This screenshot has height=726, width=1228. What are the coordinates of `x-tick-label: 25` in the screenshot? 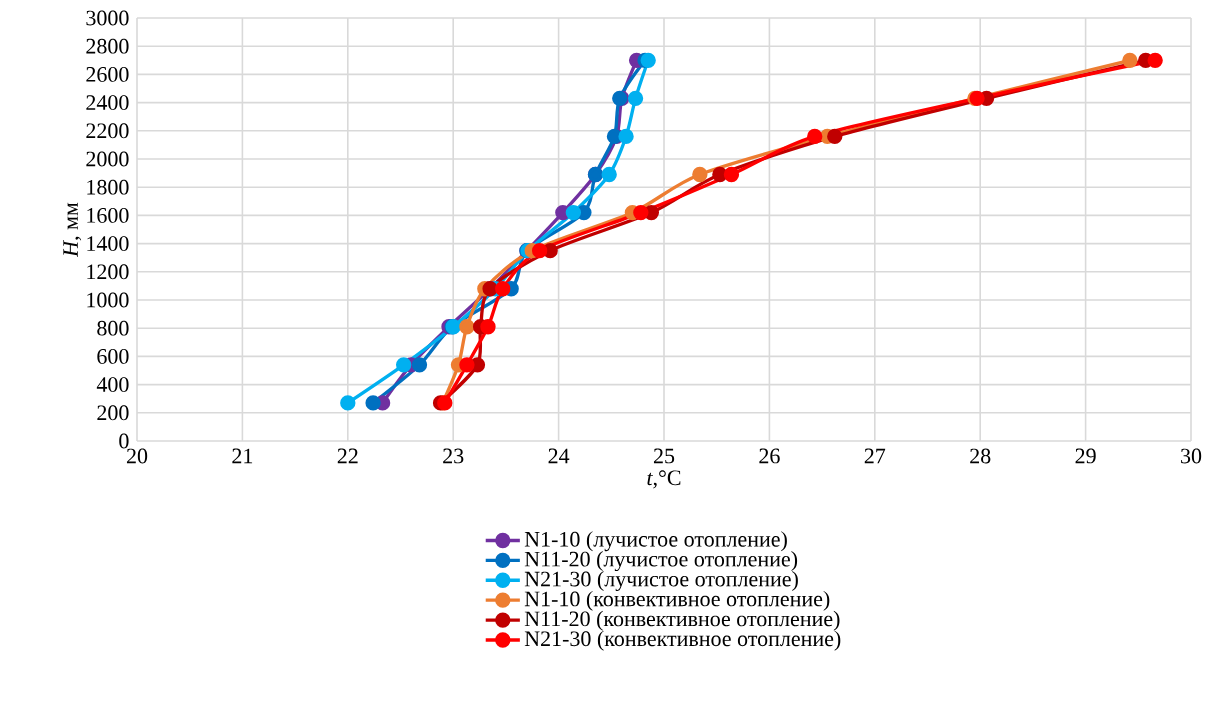 It's located at (664, 456).